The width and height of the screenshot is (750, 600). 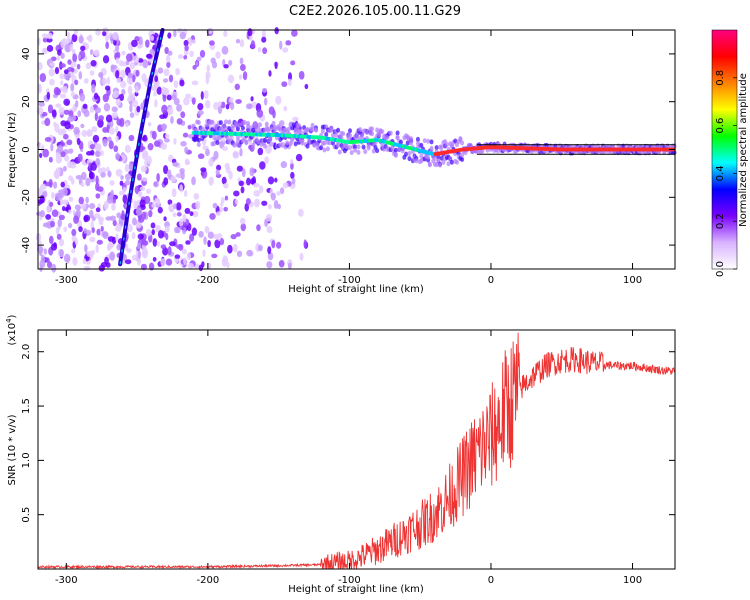 What do you see at coordinates (66, 580) in the screenshot?
I see `x-tick-label: -300` at bounding box center [66, 580].